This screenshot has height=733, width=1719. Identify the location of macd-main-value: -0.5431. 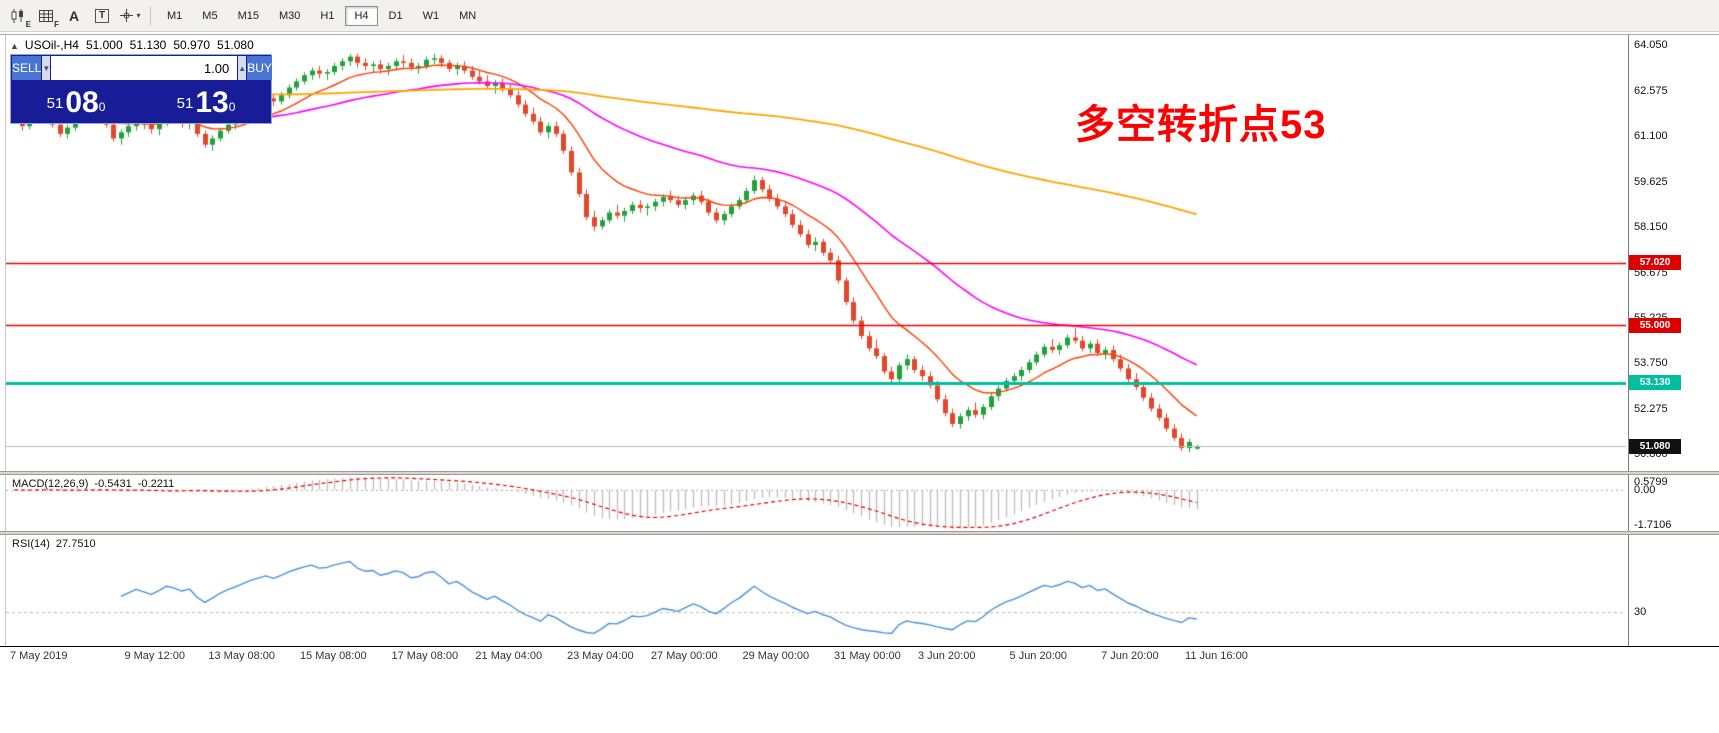
(113, 484).